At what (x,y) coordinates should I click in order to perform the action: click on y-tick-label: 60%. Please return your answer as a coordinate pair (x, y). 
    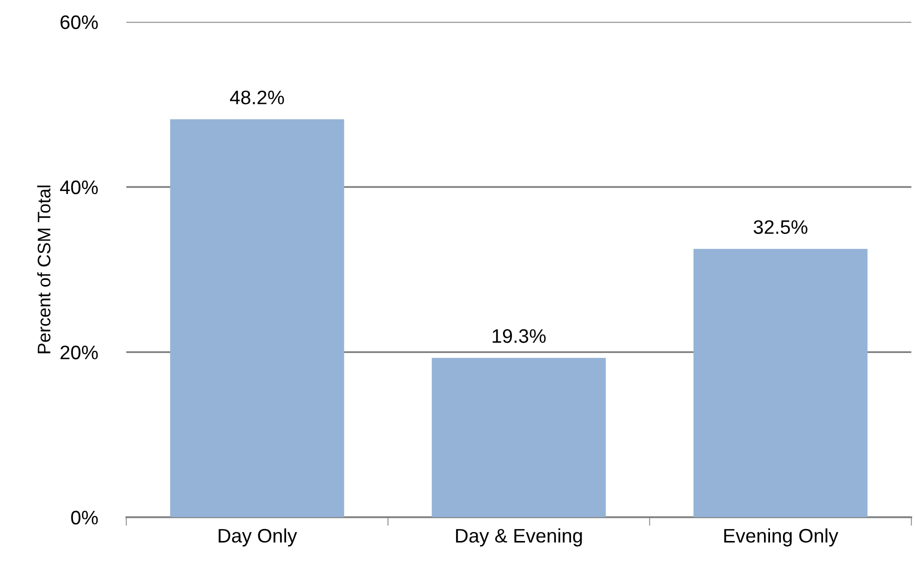
    Looking at the image, I should click on (79, 22).